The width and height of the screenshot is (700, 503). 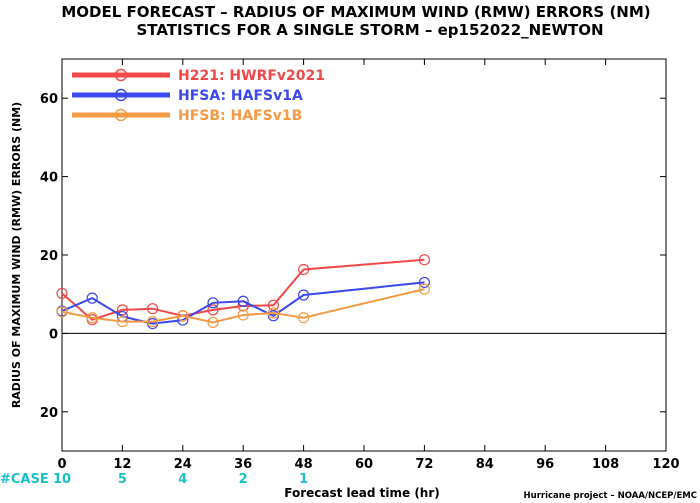 I want to click on y-tick-label: 0, so click(x=53, y=334).